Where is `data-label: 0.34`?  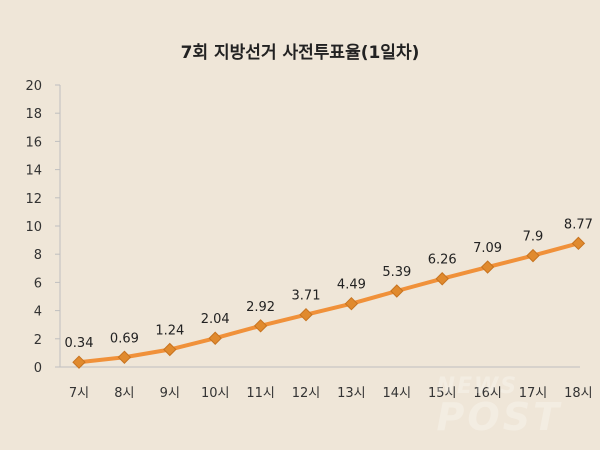
data-label: 0.34 is located at coordinates (79, 343).